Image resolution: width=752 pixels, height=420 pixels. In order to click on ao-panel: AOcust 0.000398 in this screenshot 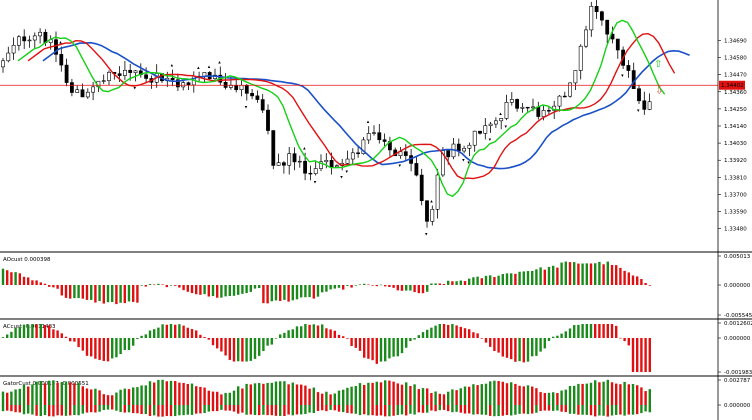, I will do `click(326, 281)`.